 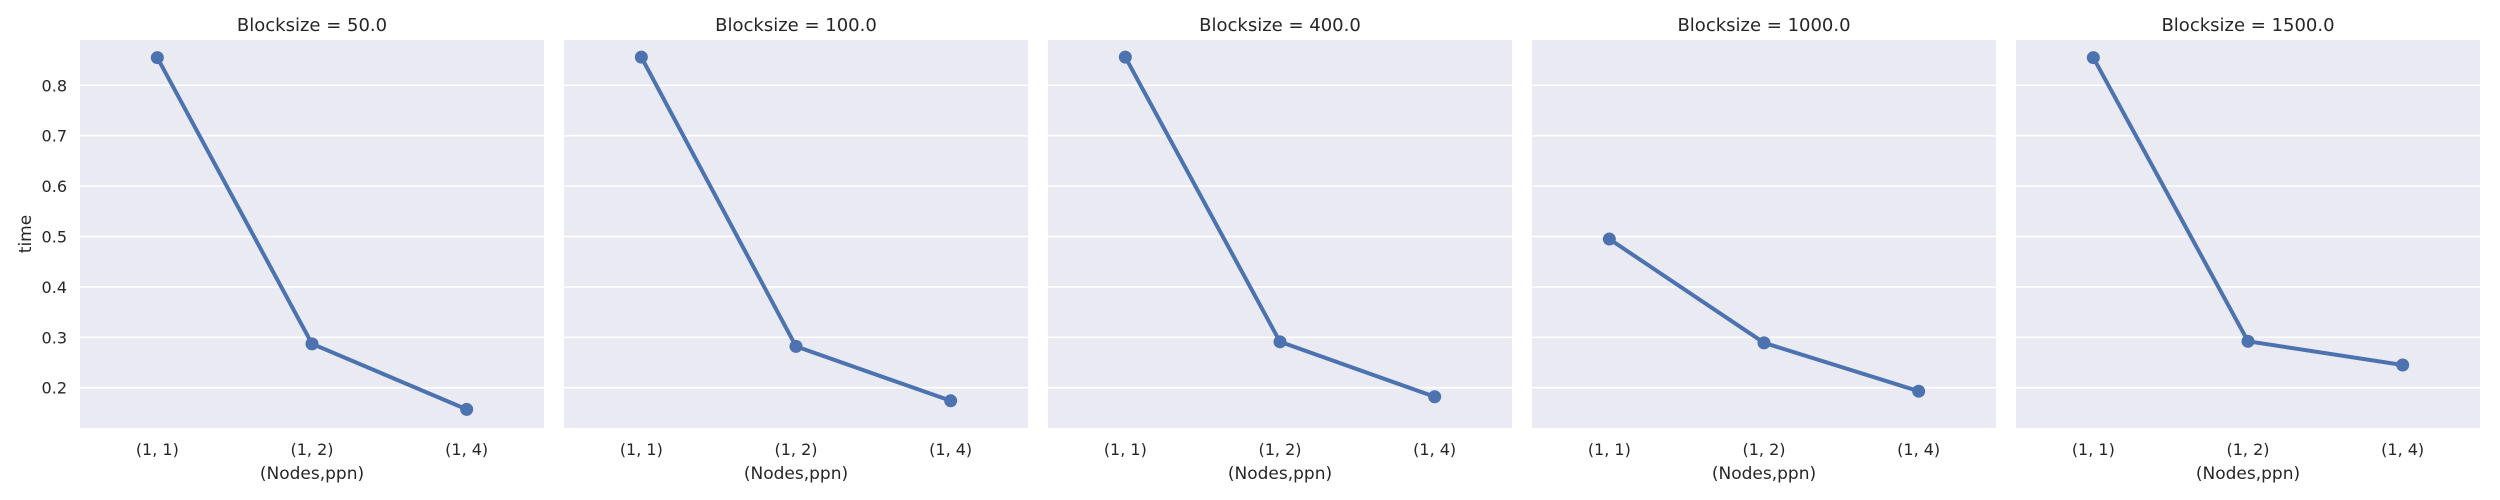 What do you see at coordinates (54, 136) in the screenshot?
I see `y-tick-label: 0.7` at bounding box center [54, 136].